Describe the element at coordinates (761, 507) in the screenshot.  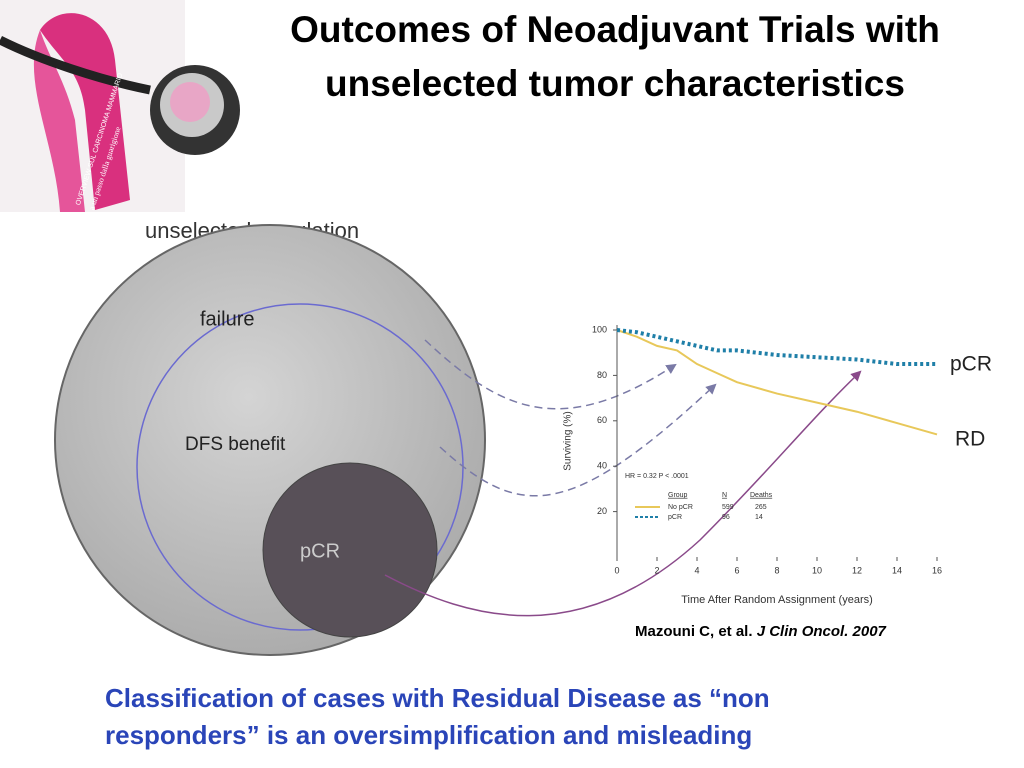
I see `legend-deaths: 265` at that location.